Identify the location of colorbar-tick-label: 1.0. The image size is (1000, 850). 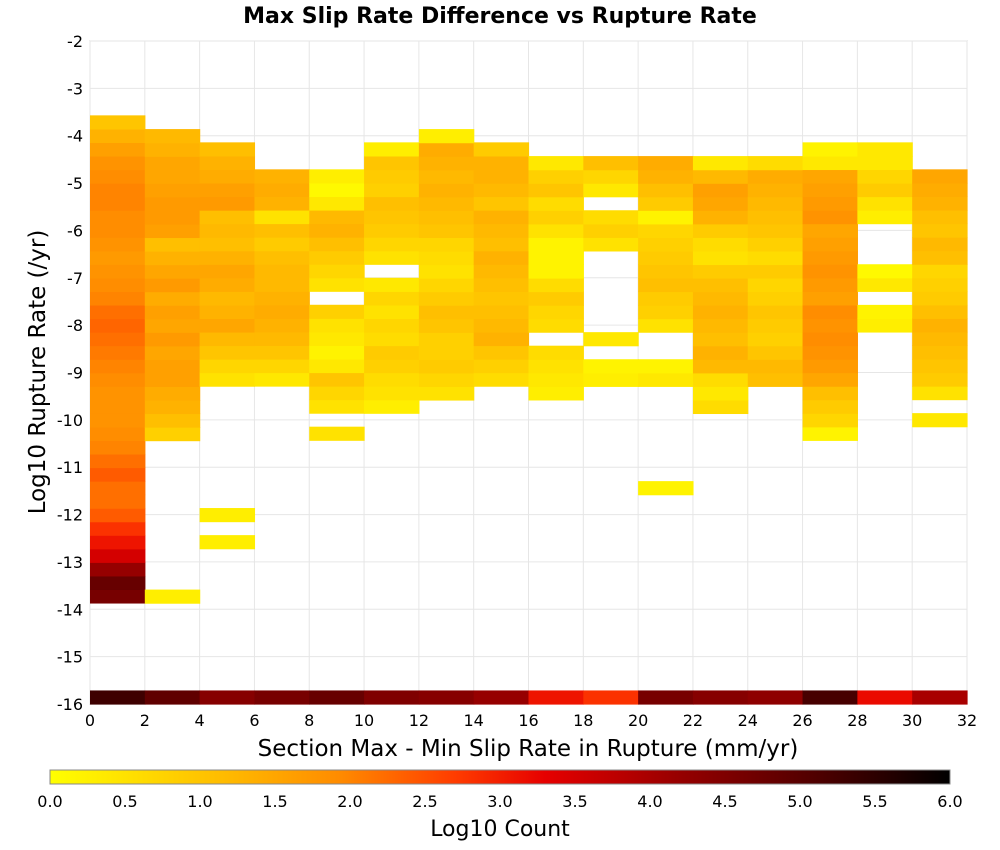
(199, 801).